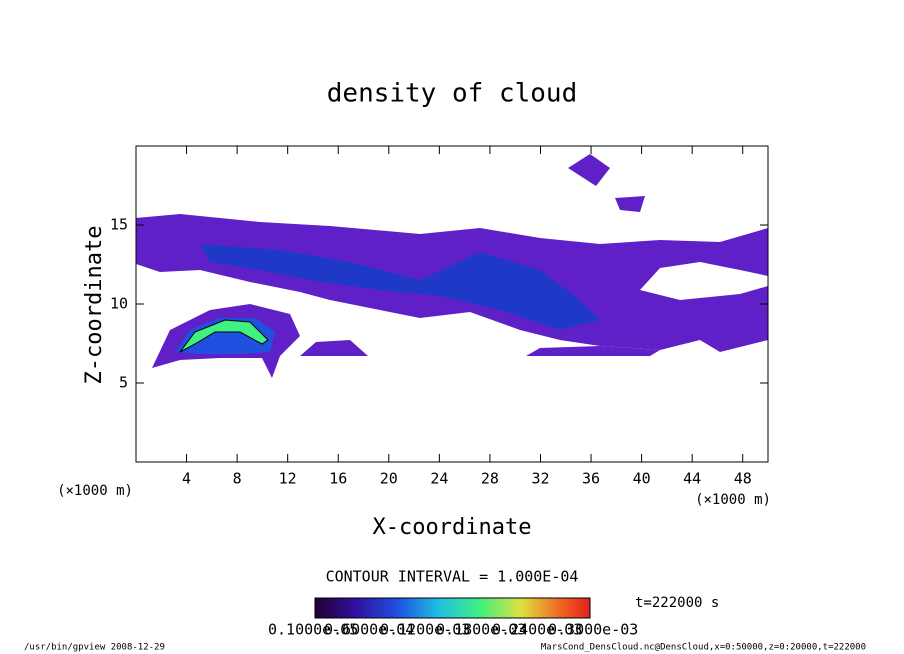  I want to click on x-axis-label: X-coordinate, so click(452, 527).